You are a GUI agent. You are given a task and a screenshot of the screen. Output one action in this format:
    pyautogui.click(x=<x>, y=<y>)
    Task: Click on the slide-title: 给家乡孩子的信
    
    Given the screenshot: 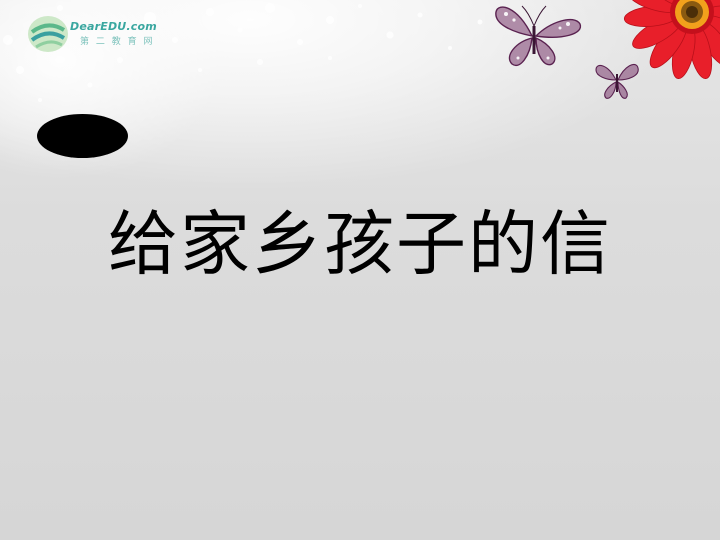 What is the action you would take?
    pyautogui.click(x=360, y=244)
    